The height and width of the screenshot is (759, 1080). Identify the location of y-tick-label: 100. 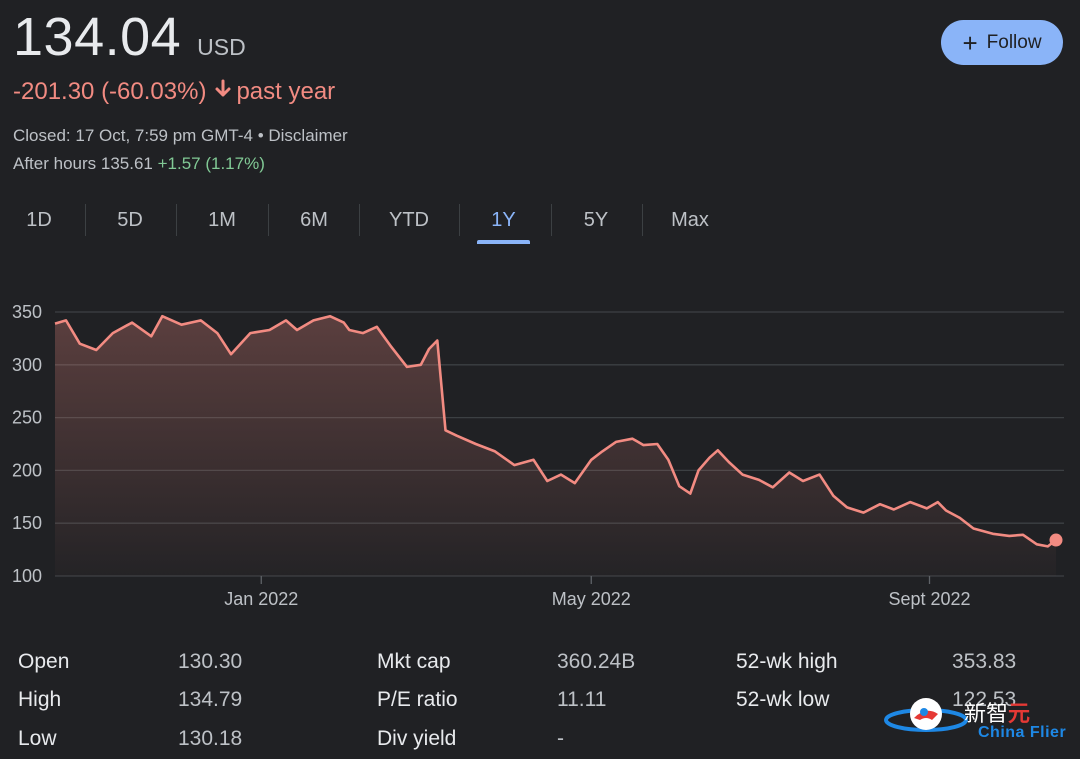
(27, 576).